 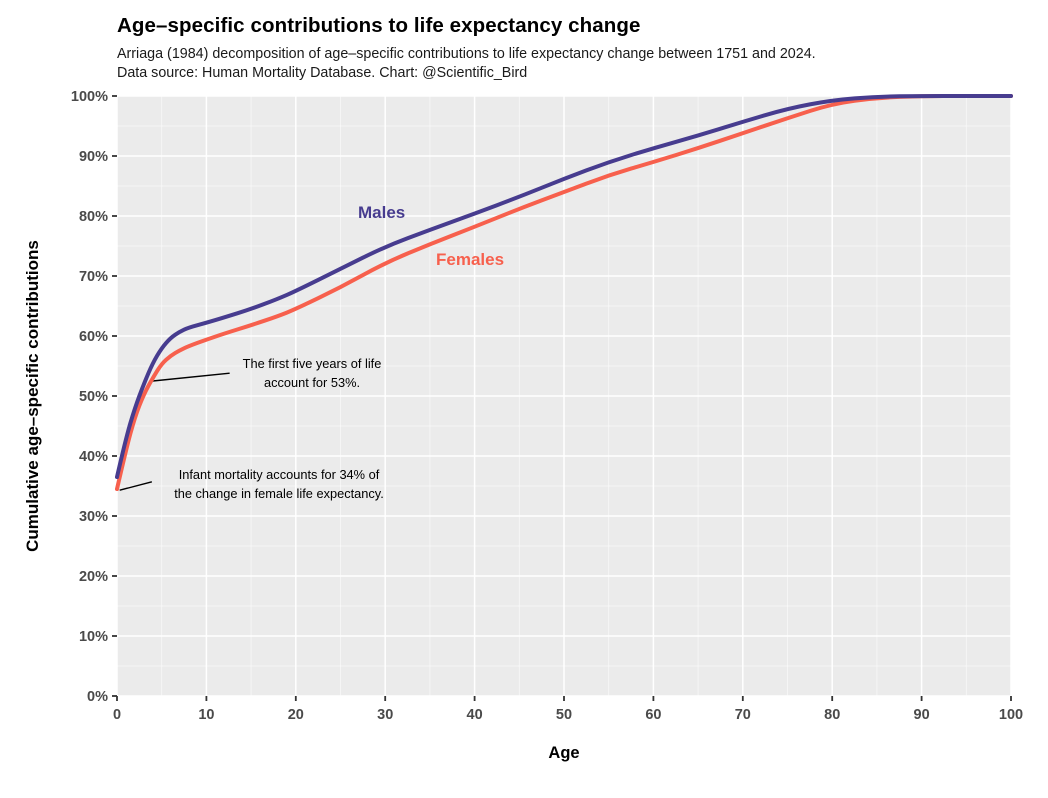 I want to click on y-tick-label: 40%, so click(x=93, y=457).